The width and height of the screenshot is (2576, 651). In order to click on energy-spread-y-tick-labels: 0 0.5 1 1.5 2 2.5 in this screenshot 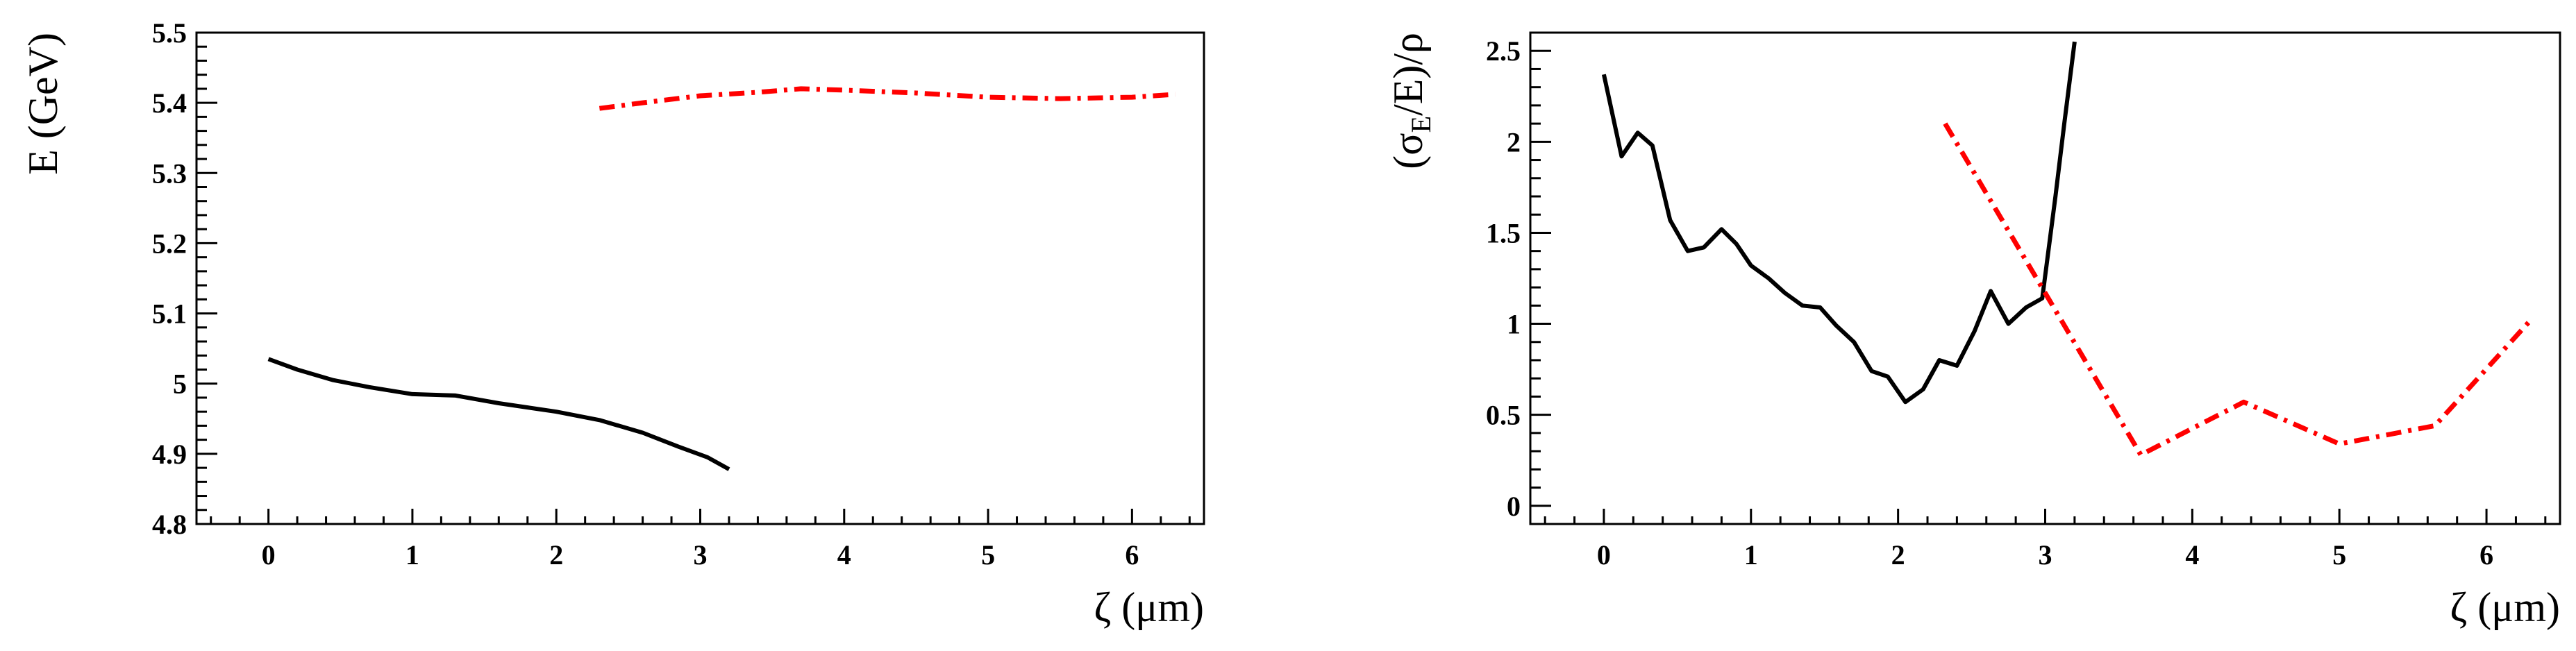, I will do `click(1503, 278)`.